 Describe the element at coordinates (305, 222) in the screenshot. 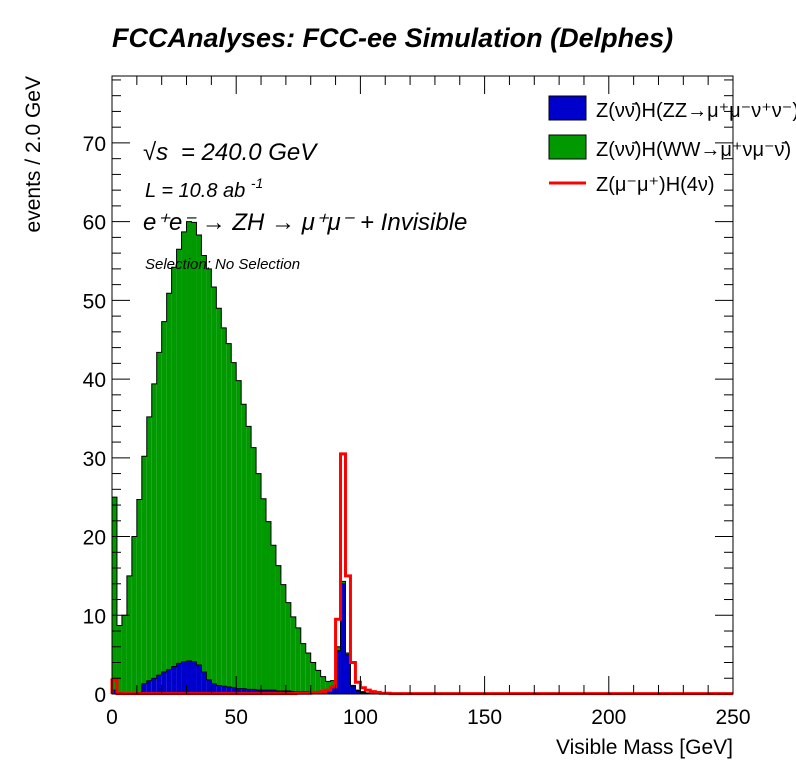

I see `process-annotation: e⁺e⁻ → ZH → μ⁺μ⁻ + Invisible` at that location.